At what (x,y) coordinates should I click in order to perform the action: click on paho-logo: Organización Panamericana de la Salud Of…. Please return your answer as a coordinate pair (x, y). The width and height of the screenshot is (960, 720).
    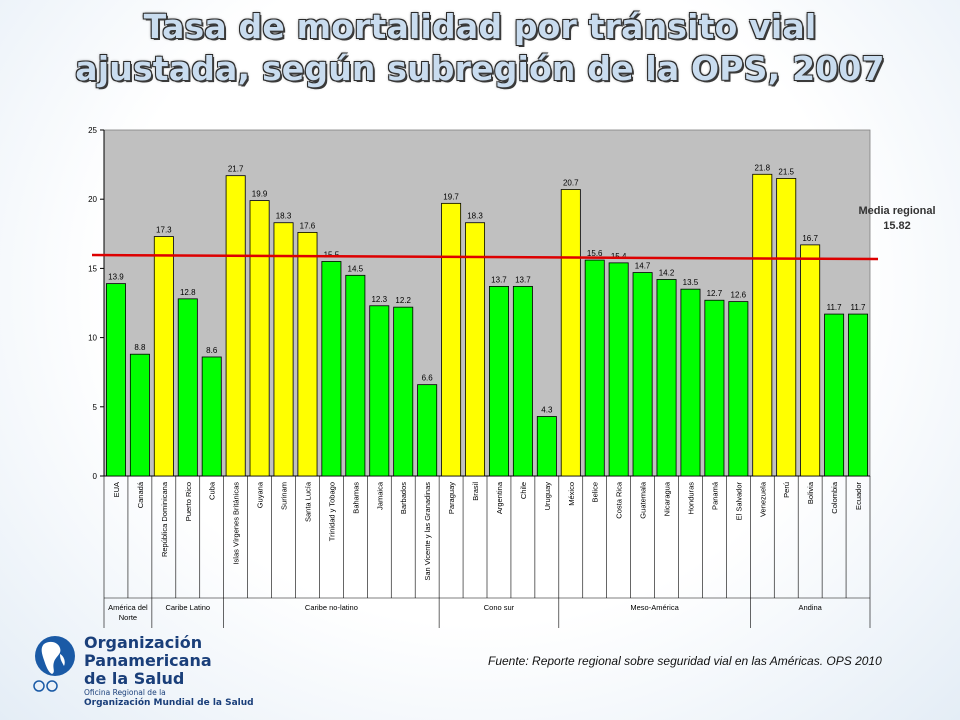
    Looking at the image, I should click on (142, 672).